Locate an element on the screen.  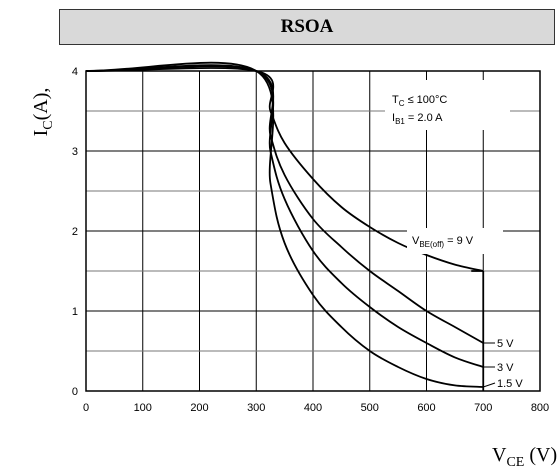
y-axis-title-rest: (A), is located at coordinates (41, 104).